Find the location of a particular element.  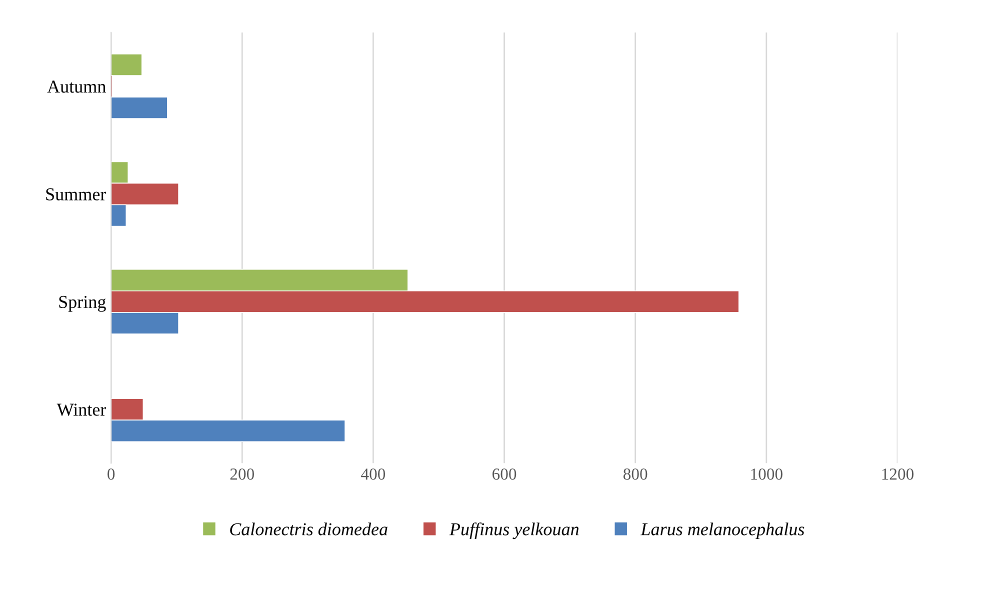

legend-label: Larus melanocephalus is located at coordinates (722, 531).